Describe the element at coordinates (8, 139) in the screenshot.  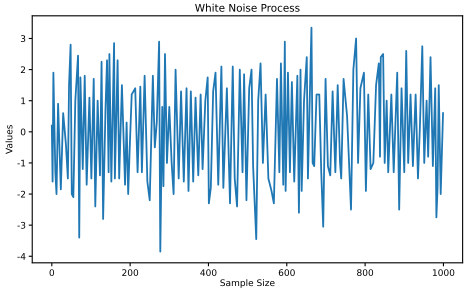
I see `y-axis-title: Values` at that location.